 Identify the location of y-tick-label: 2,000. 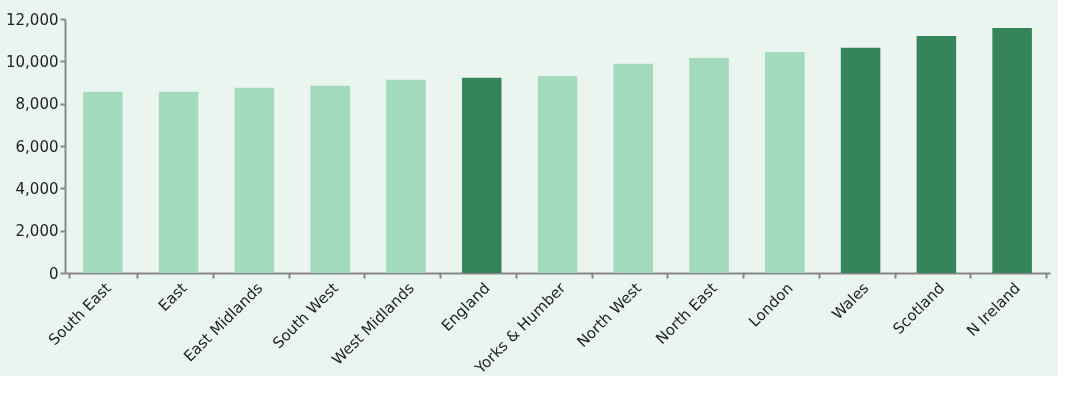
(37, 231).